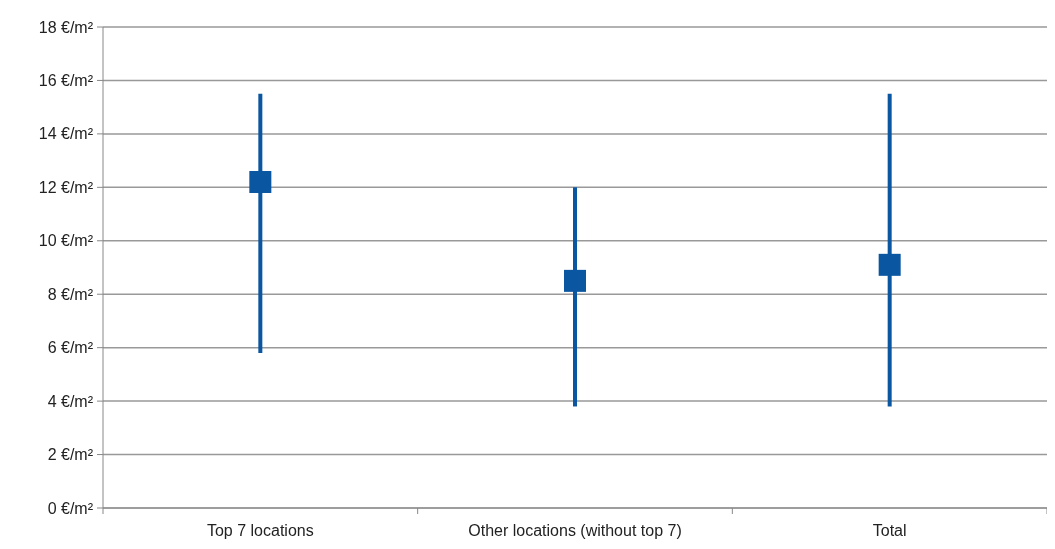 This screenshot has height=549, width=1055. Describe the element at coordinates (70, 455) in the screenshot. I see `y-tick-label: 2 €/m²` at that location.